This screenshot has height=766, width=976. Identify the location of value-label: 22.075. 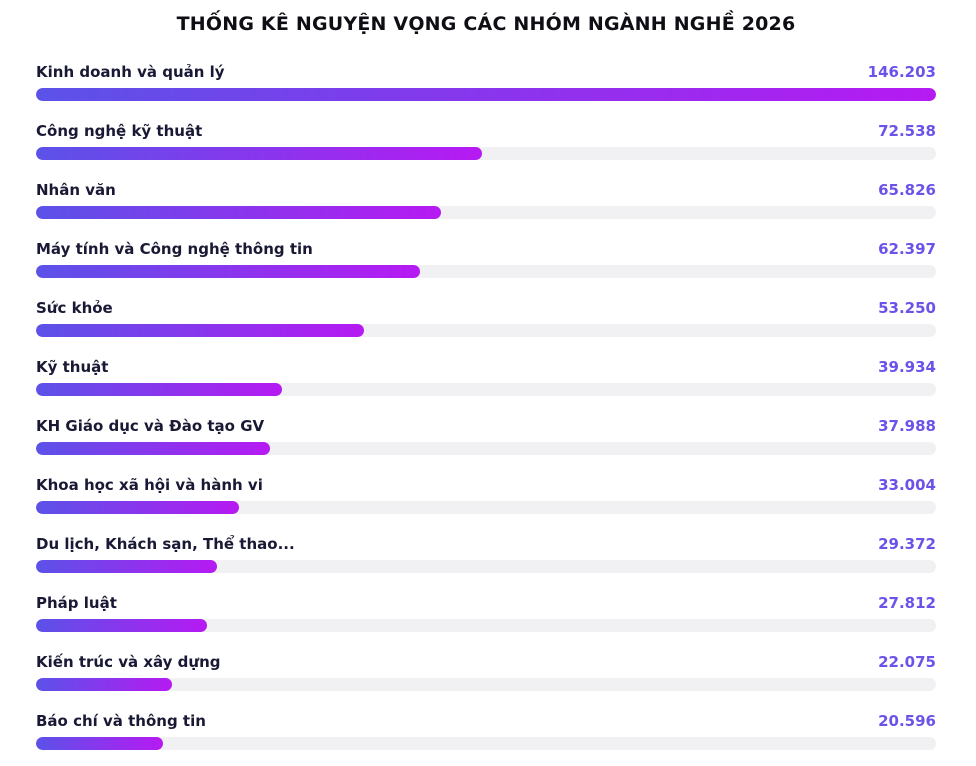
(907, 662).